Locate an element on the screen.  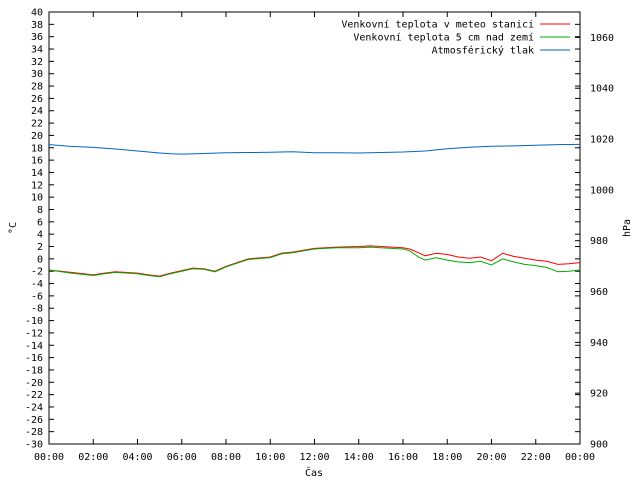
x-tick-label: 14:00 is located at coordinates (359, 457).